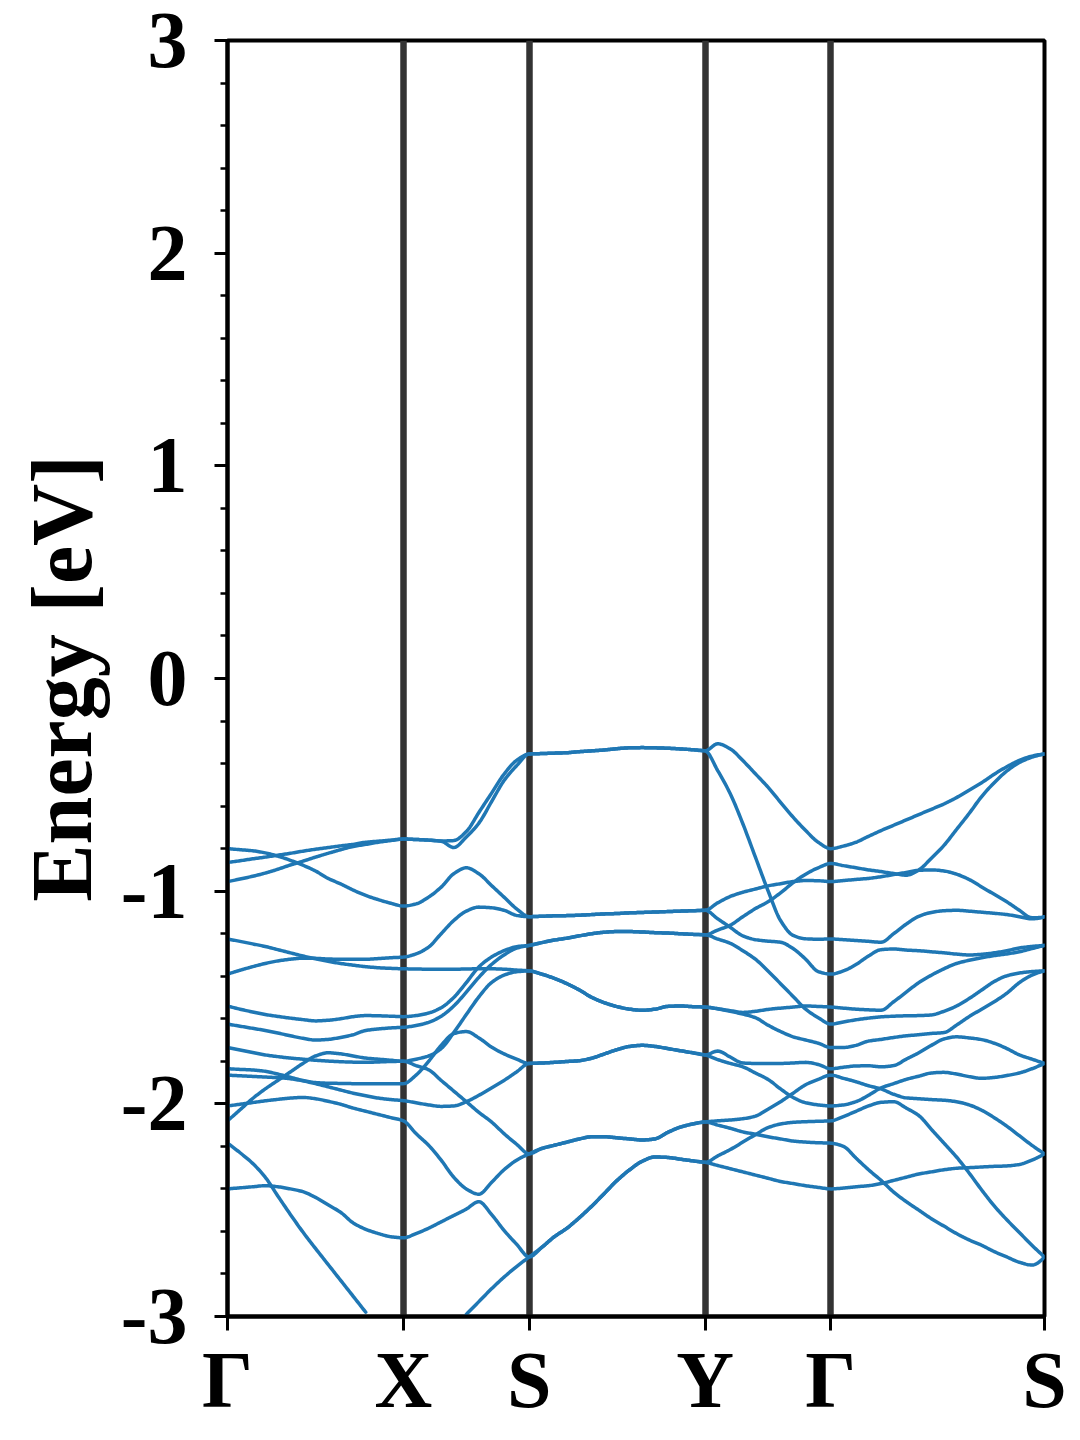 The height and width of the screenshot is (1440, 1080). What do you see at coordinates (167, 252) in the screenshot?
I see `y-tick-label: 2` at bounding box center [167, 252].